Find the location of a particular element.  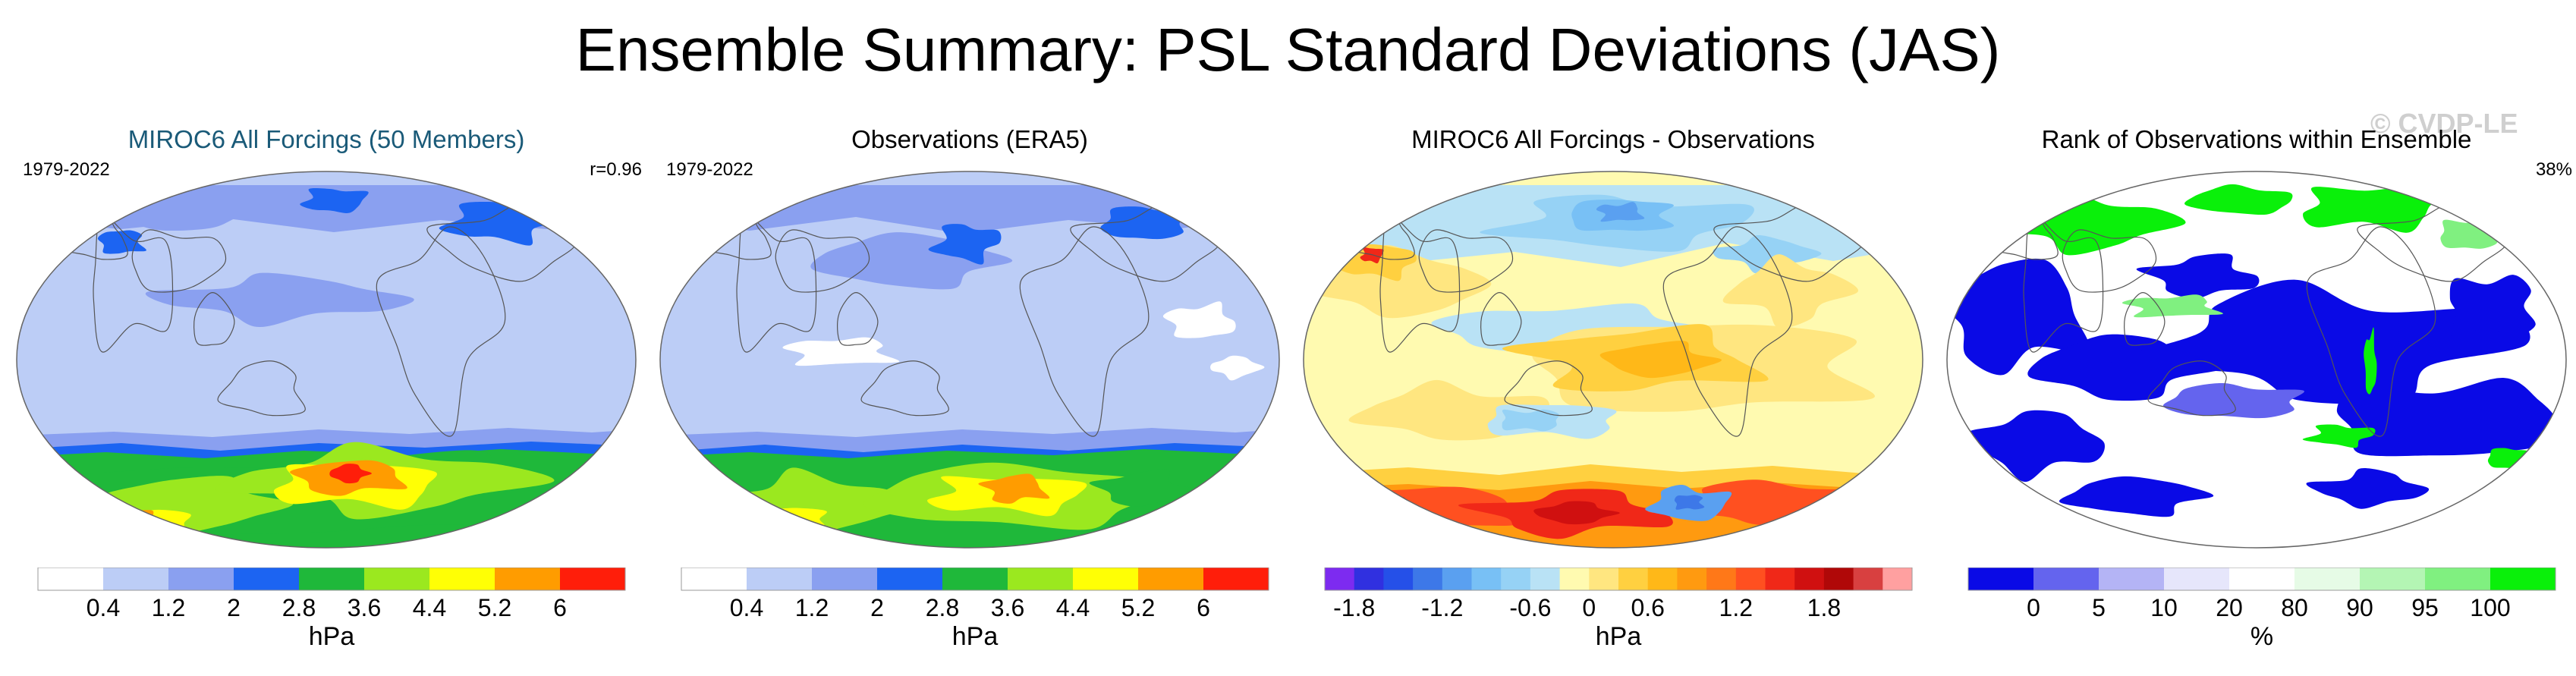

correlation-label: r=0.96 is located at coordinates (616, 169).